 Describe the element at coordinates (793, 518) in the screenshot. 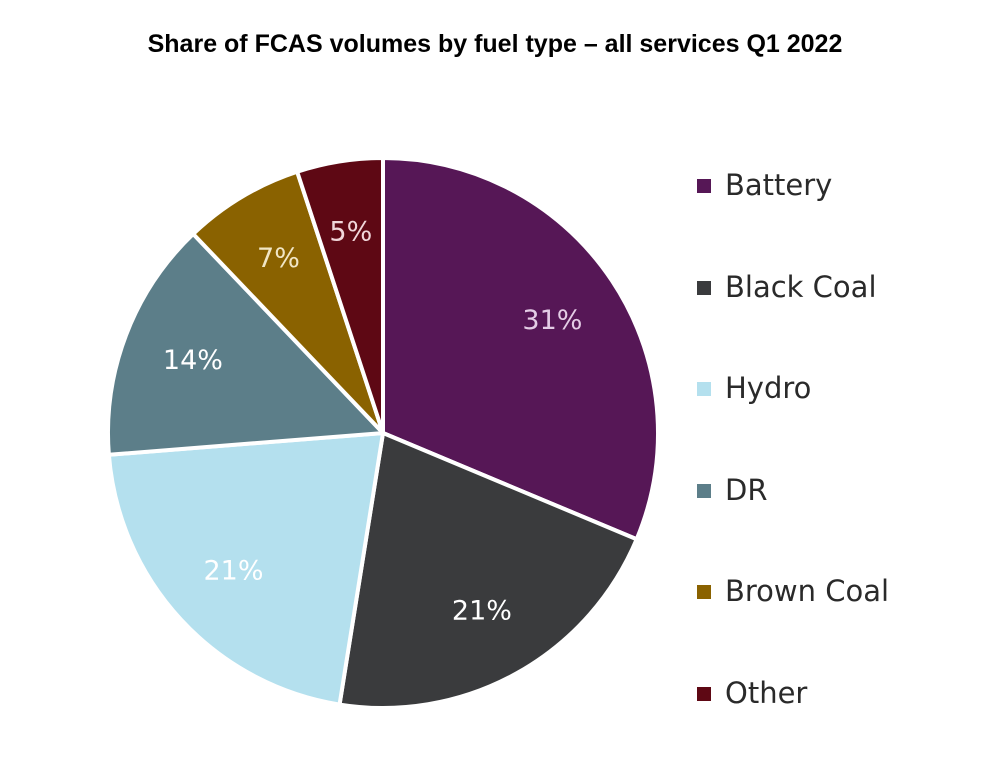

I see `legend-item-dr: DR` at that location.